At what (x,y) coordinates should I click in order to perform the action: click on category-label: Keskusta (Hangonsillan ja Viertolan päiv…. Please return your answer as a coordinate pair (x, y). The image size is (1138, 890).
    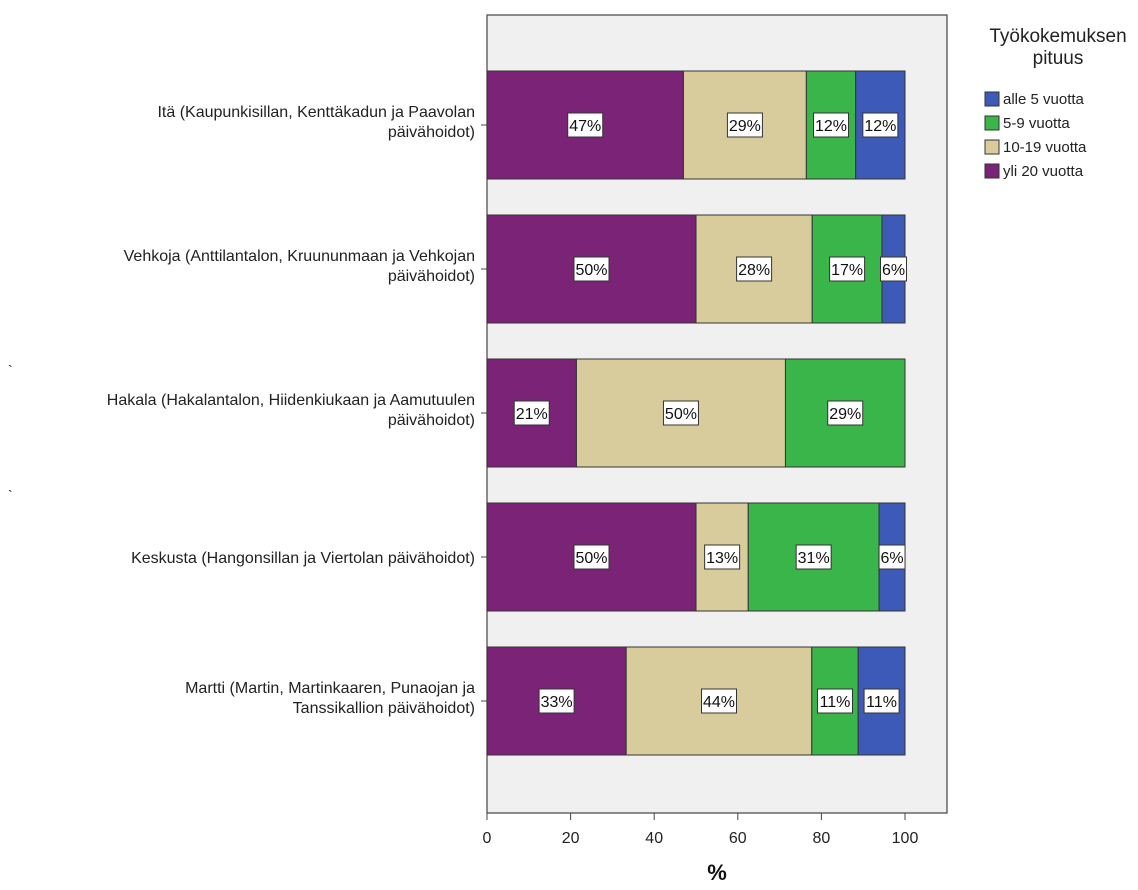
    Looking at the image, I should click on (303, 558).